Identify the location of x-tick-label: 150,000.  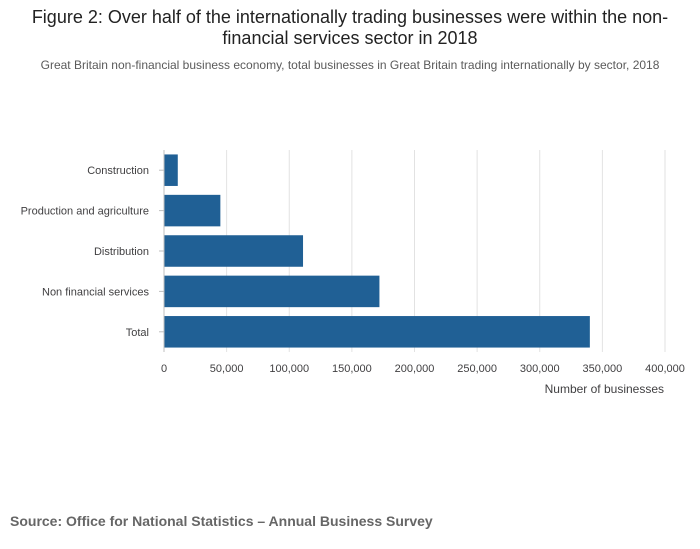
(352, 369).